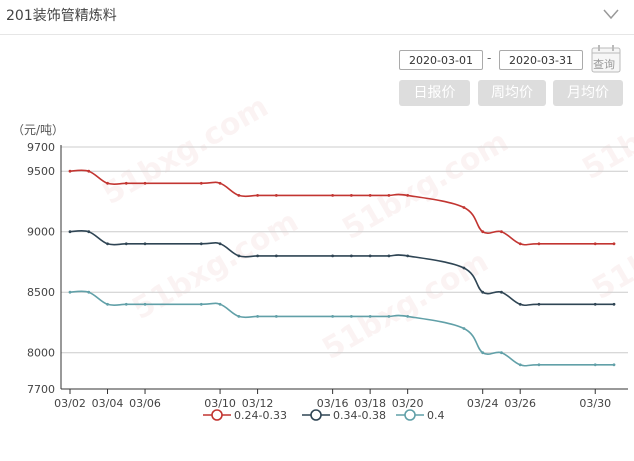 Image resolution: width=634 pixels, height=461 pixels. I want to click on weekly-average-button: 周均价, so click(512, 93).